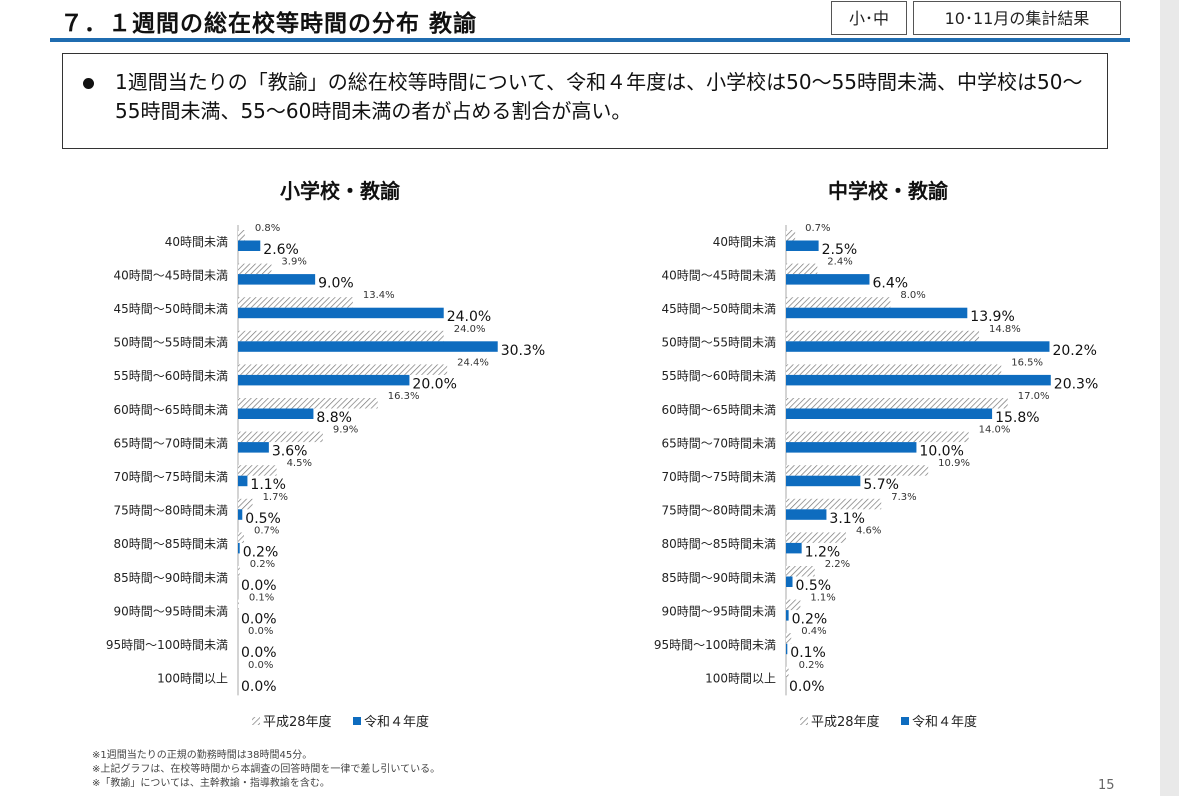 This screenshot has height=796, width=1179. I want to click on bullet-icon, so click(88, 83).